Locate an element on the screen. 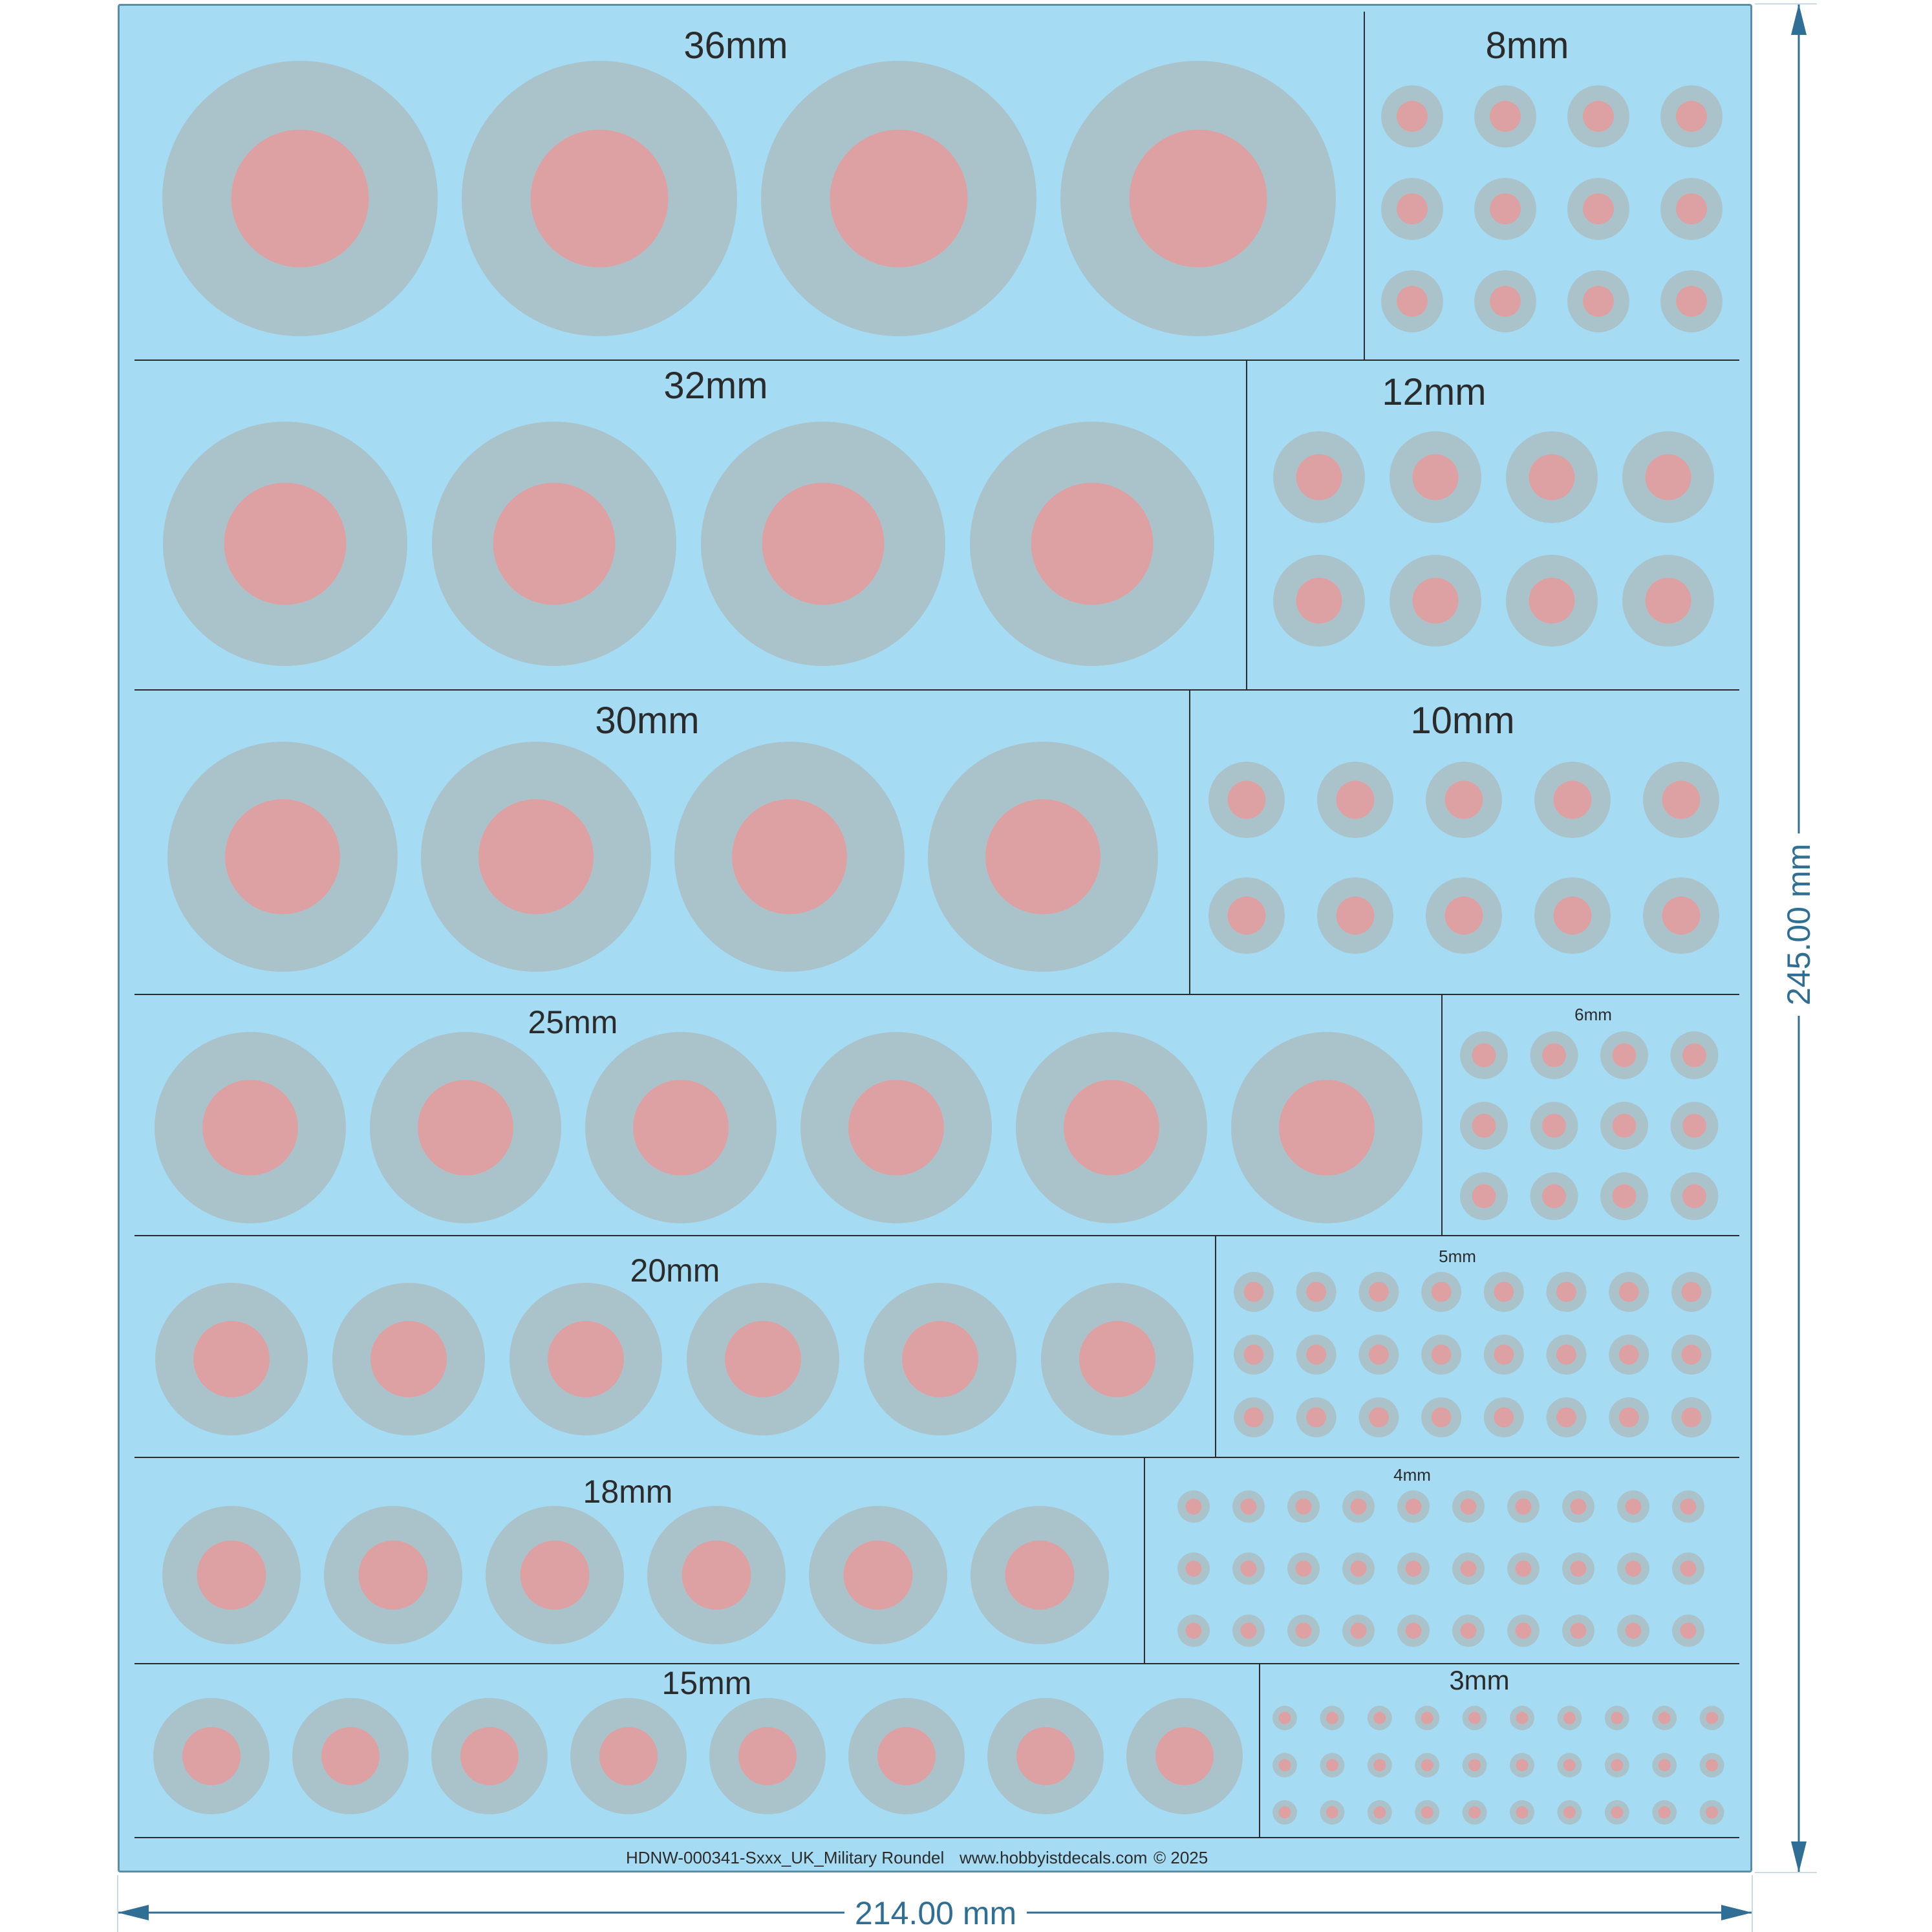 This screenshot has height=1932, width=1932. section-15mm is located at coordinates (698, 1756).